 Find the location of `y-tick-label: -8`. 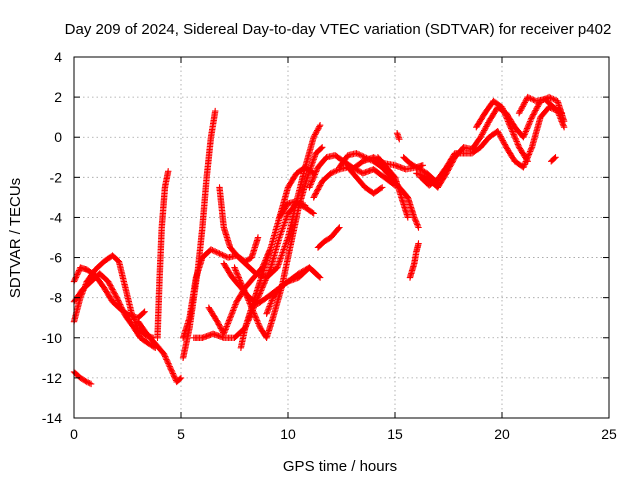

y-tick-label: -8 is located at coordinates (56, 298).